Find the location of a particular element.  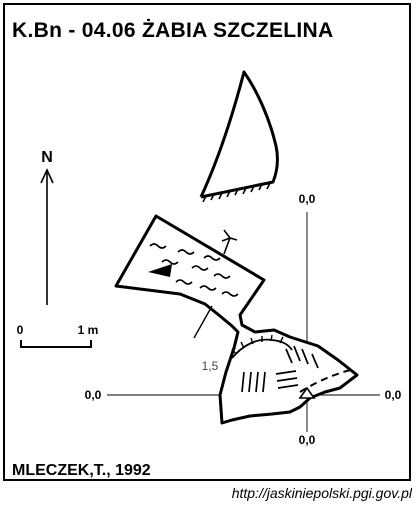

north-label: N is located at coordinates (47, 157).